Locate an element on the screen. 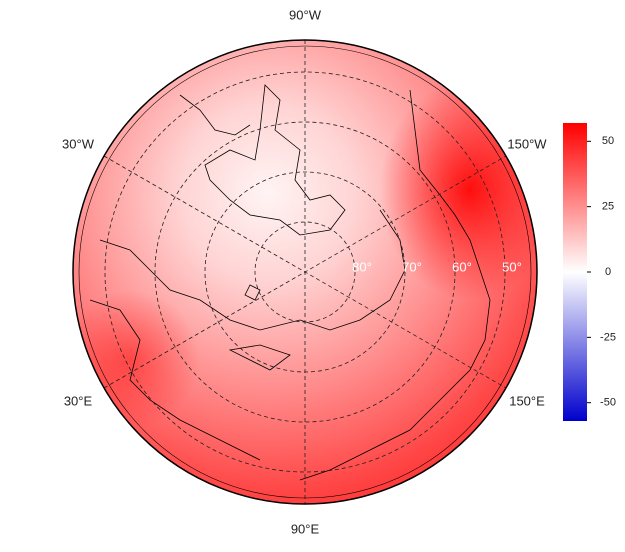 Image resolution: width=625 pixels, height=552 pixels. latitude-label: 80° is located at coordinates (362, 266).